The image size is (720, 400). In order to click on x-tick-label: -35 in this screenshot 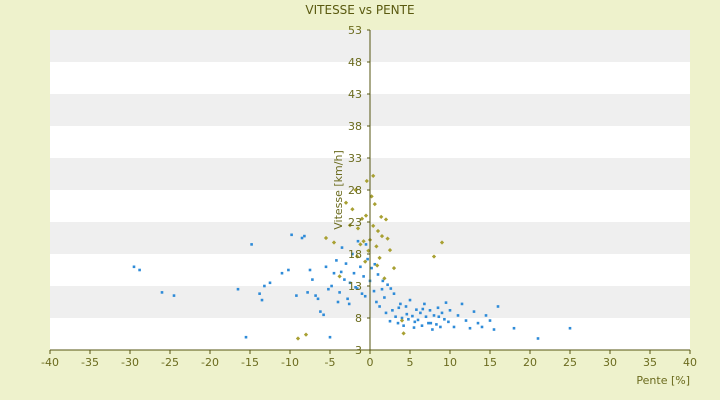, I will do `click(90, 362)`.